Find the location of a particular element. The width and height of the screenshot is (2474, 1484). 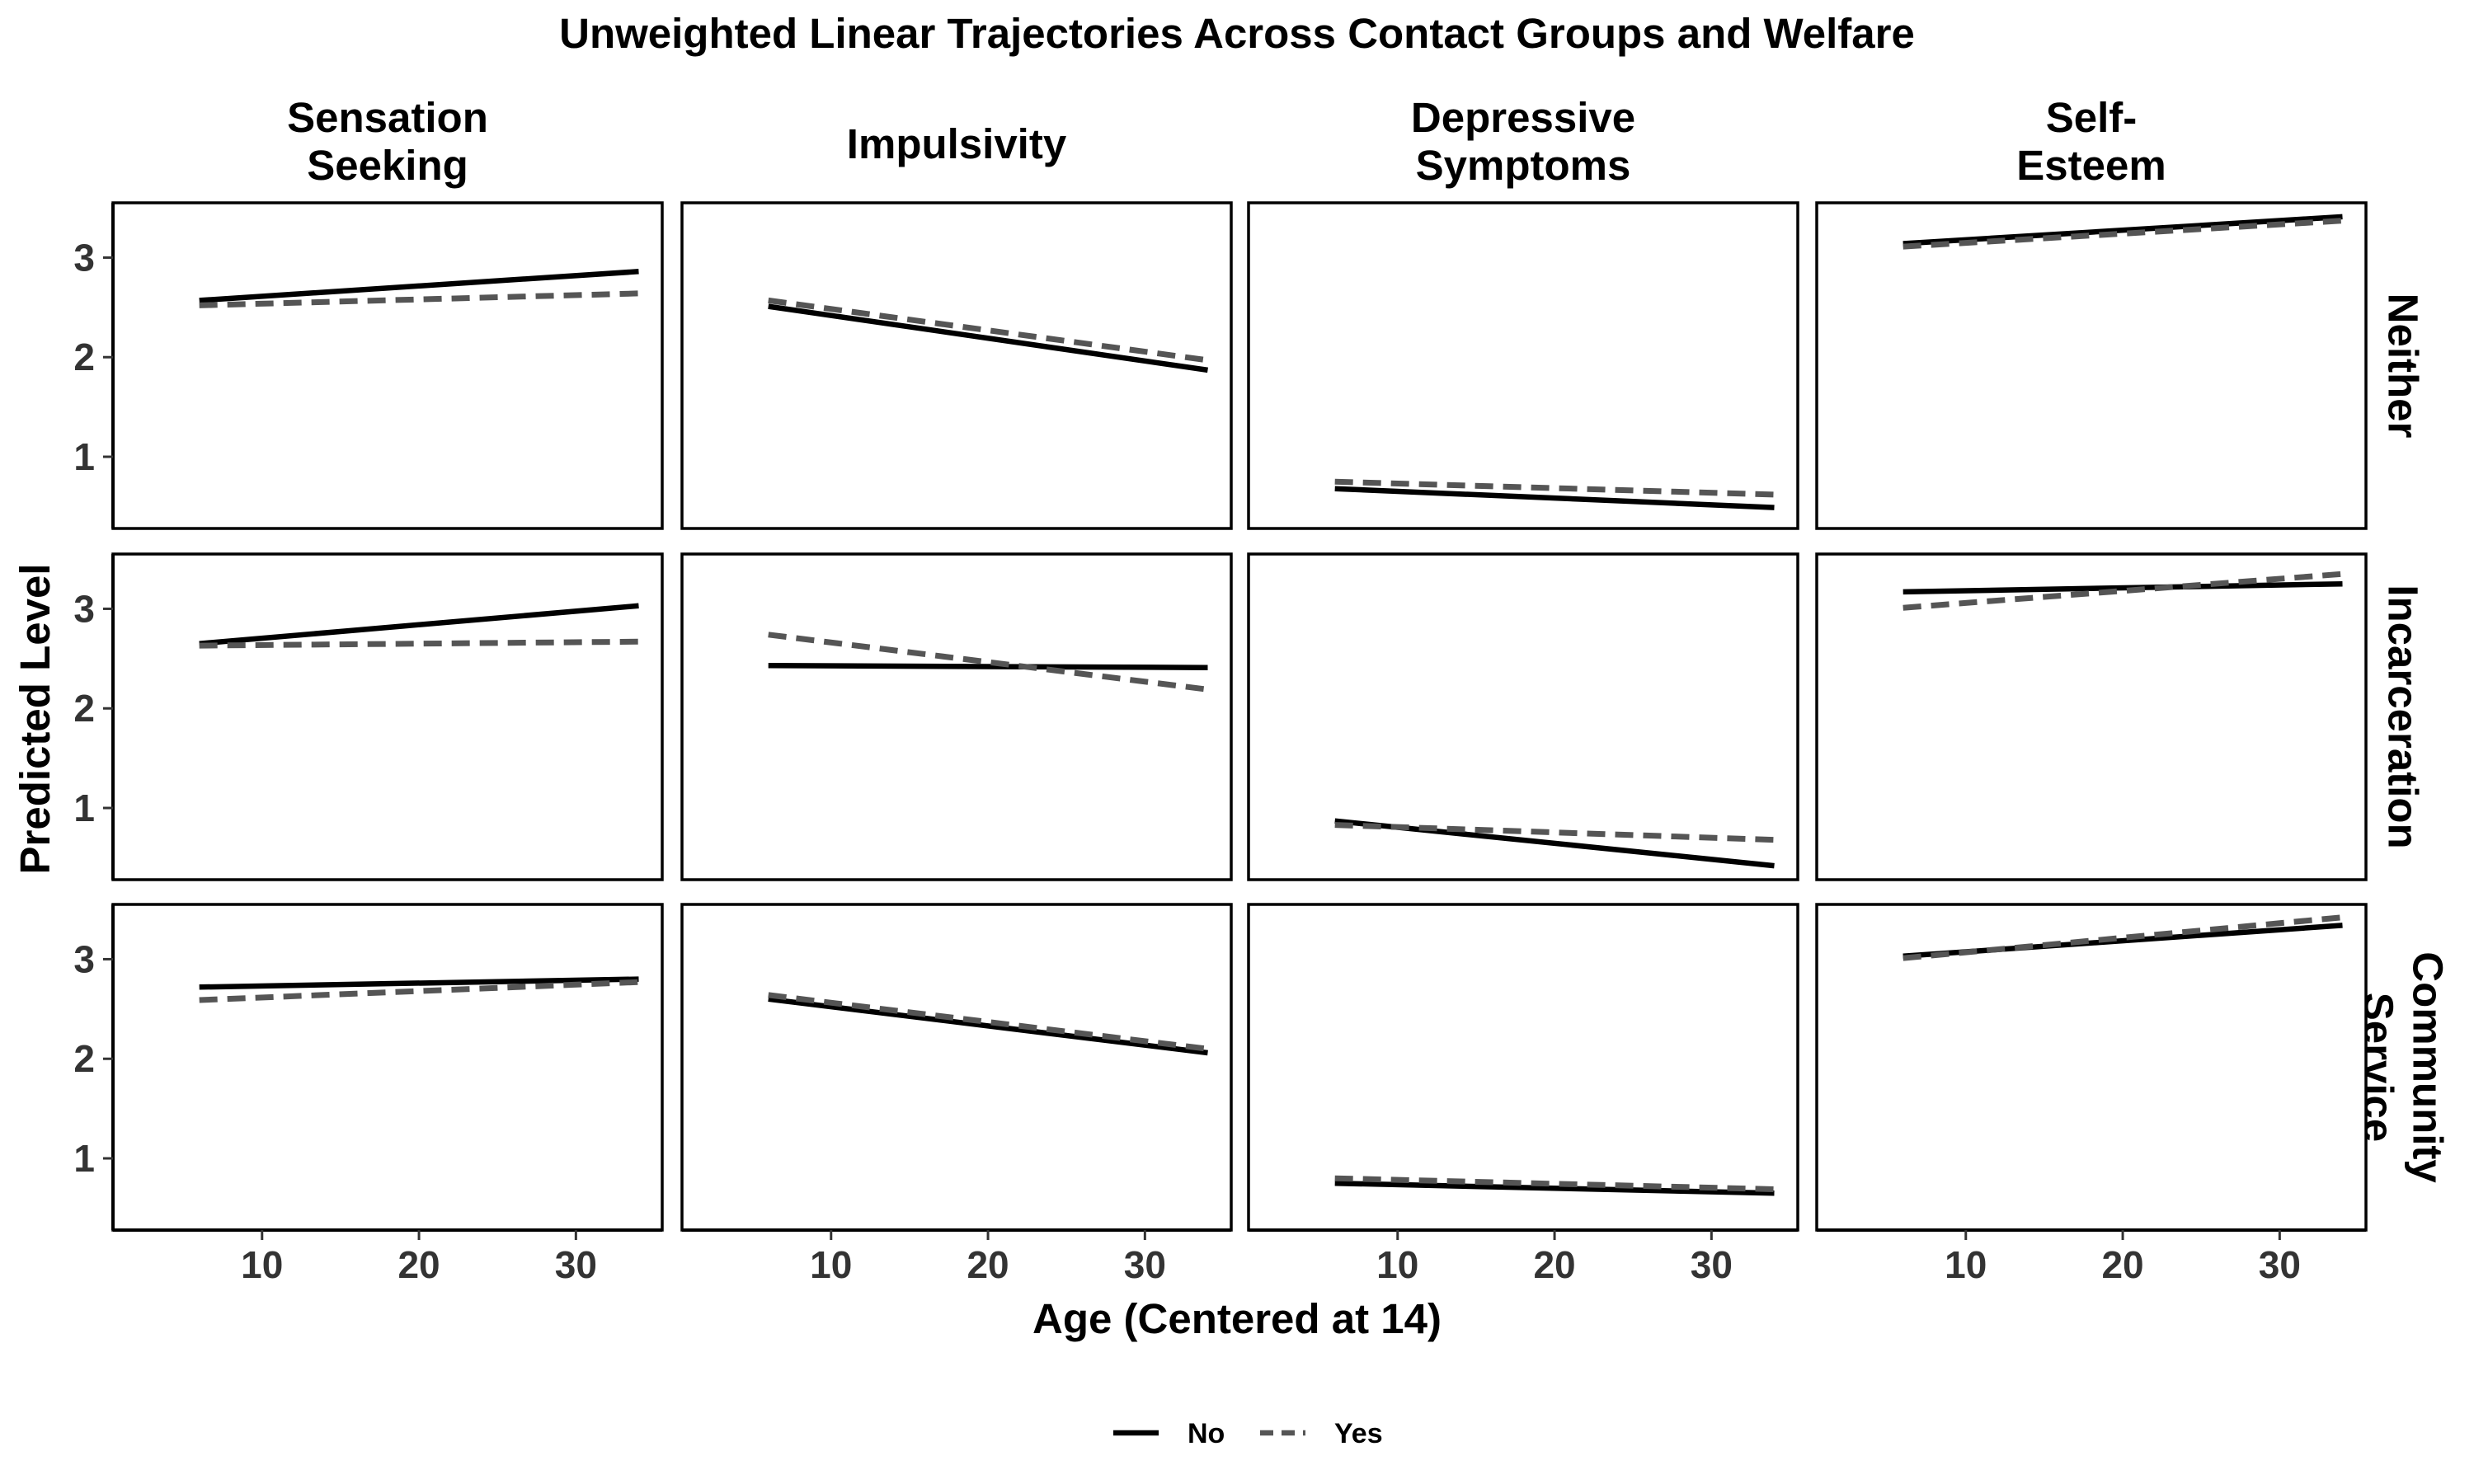

column-strip-label: Impulsivity is located at coordinates (957, 143).